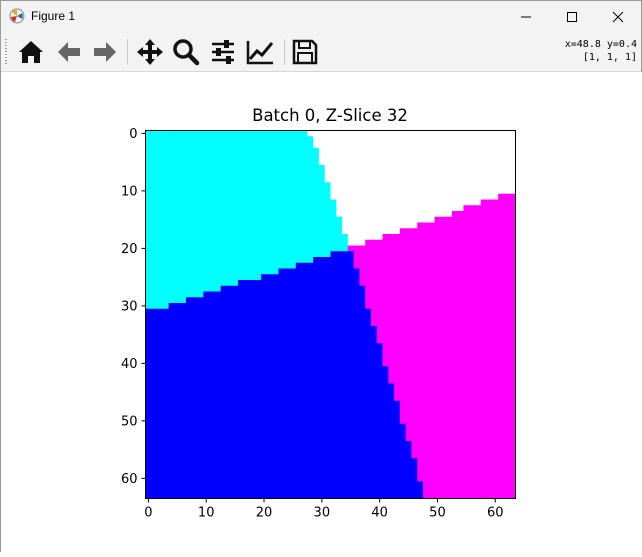 The height and width of the screenshot is (557, 642). What do you see at coordinates (129, 364) in the screenshot?
I see `y-tick-label: 40` at bounding box center [129, 364].